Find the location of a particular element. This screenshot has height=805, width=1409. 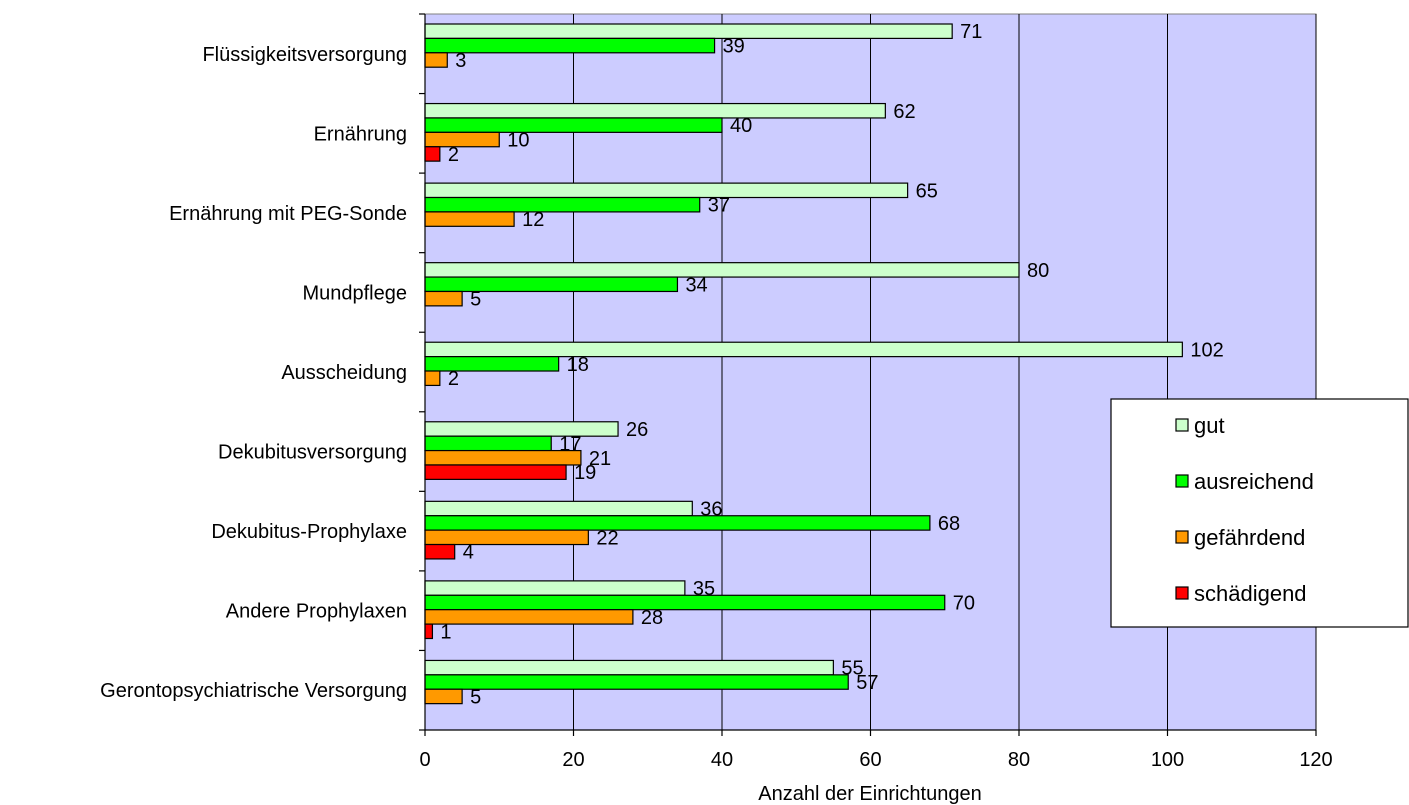

category-label-0: Flüssigkeitsversorgung is located at coordinates (304, 55).